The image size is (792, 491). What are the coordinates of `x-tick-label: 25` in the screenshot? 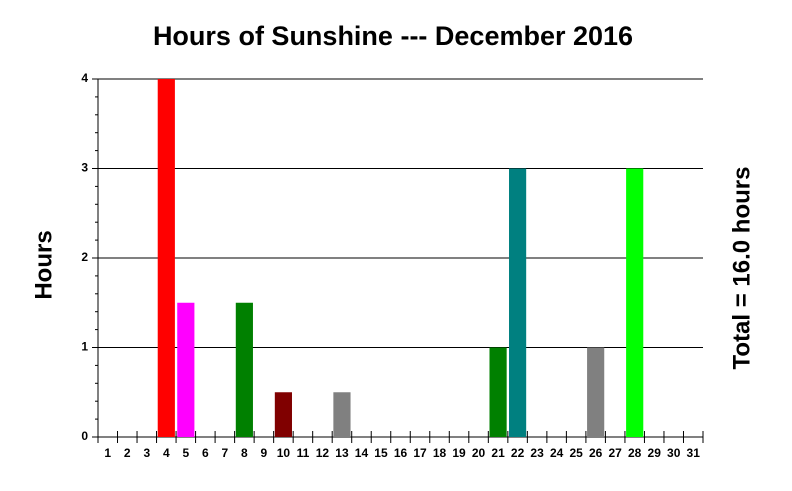 It's located at (576, 453).